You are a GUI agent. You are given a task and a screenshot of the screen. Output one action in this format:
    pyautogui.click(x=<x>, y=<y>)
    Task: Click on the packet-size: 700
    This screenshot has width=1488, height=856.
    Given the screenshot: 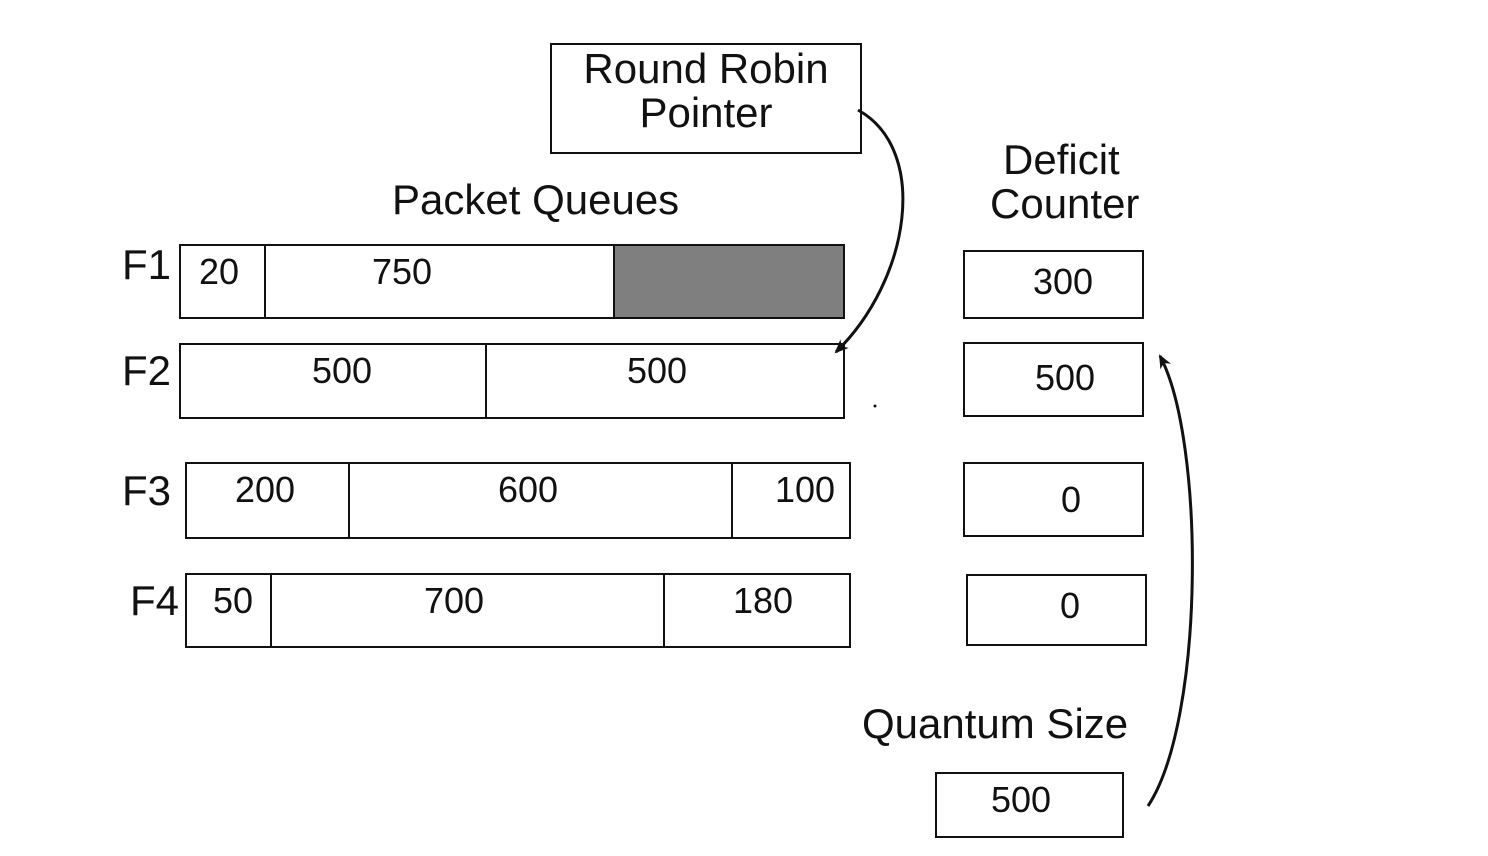 What is the action you would take?
    pyautogui.click(x=454, y=600)
    